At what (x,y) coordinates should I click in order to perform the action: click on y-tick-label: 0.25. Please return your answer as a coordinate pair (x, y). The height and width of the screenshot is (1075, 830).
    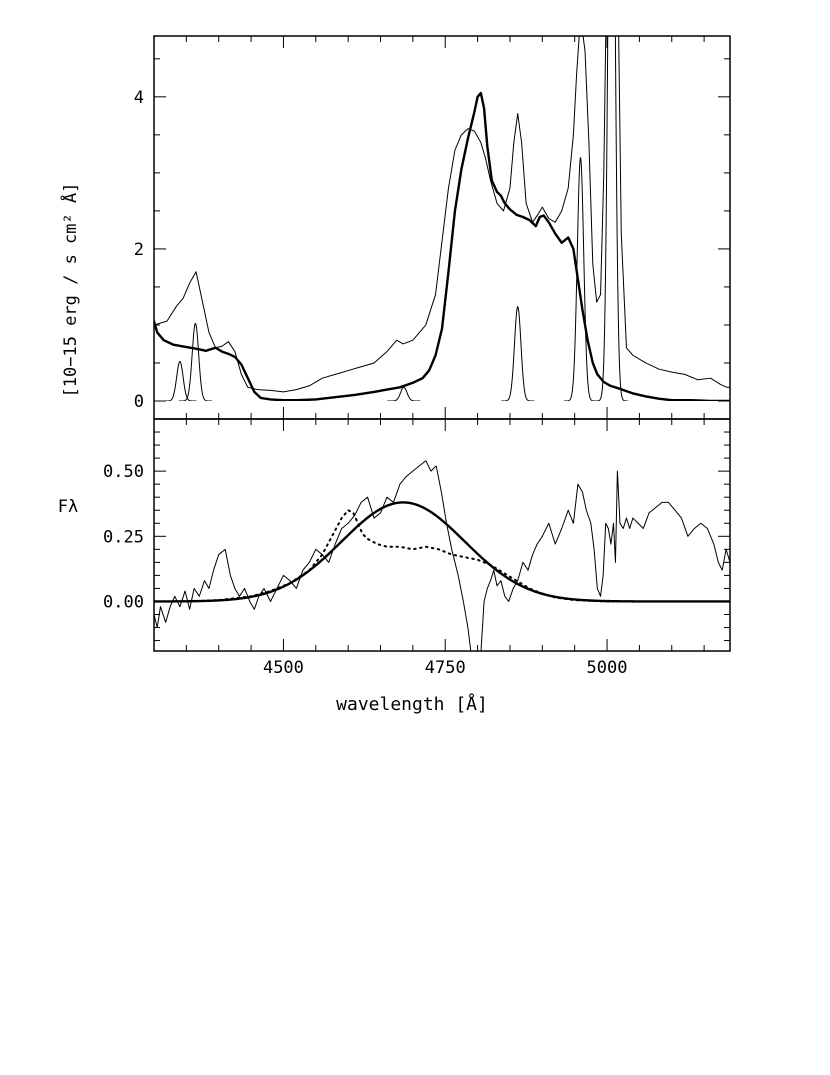
    Looking at the image, I should click on (123, 537).